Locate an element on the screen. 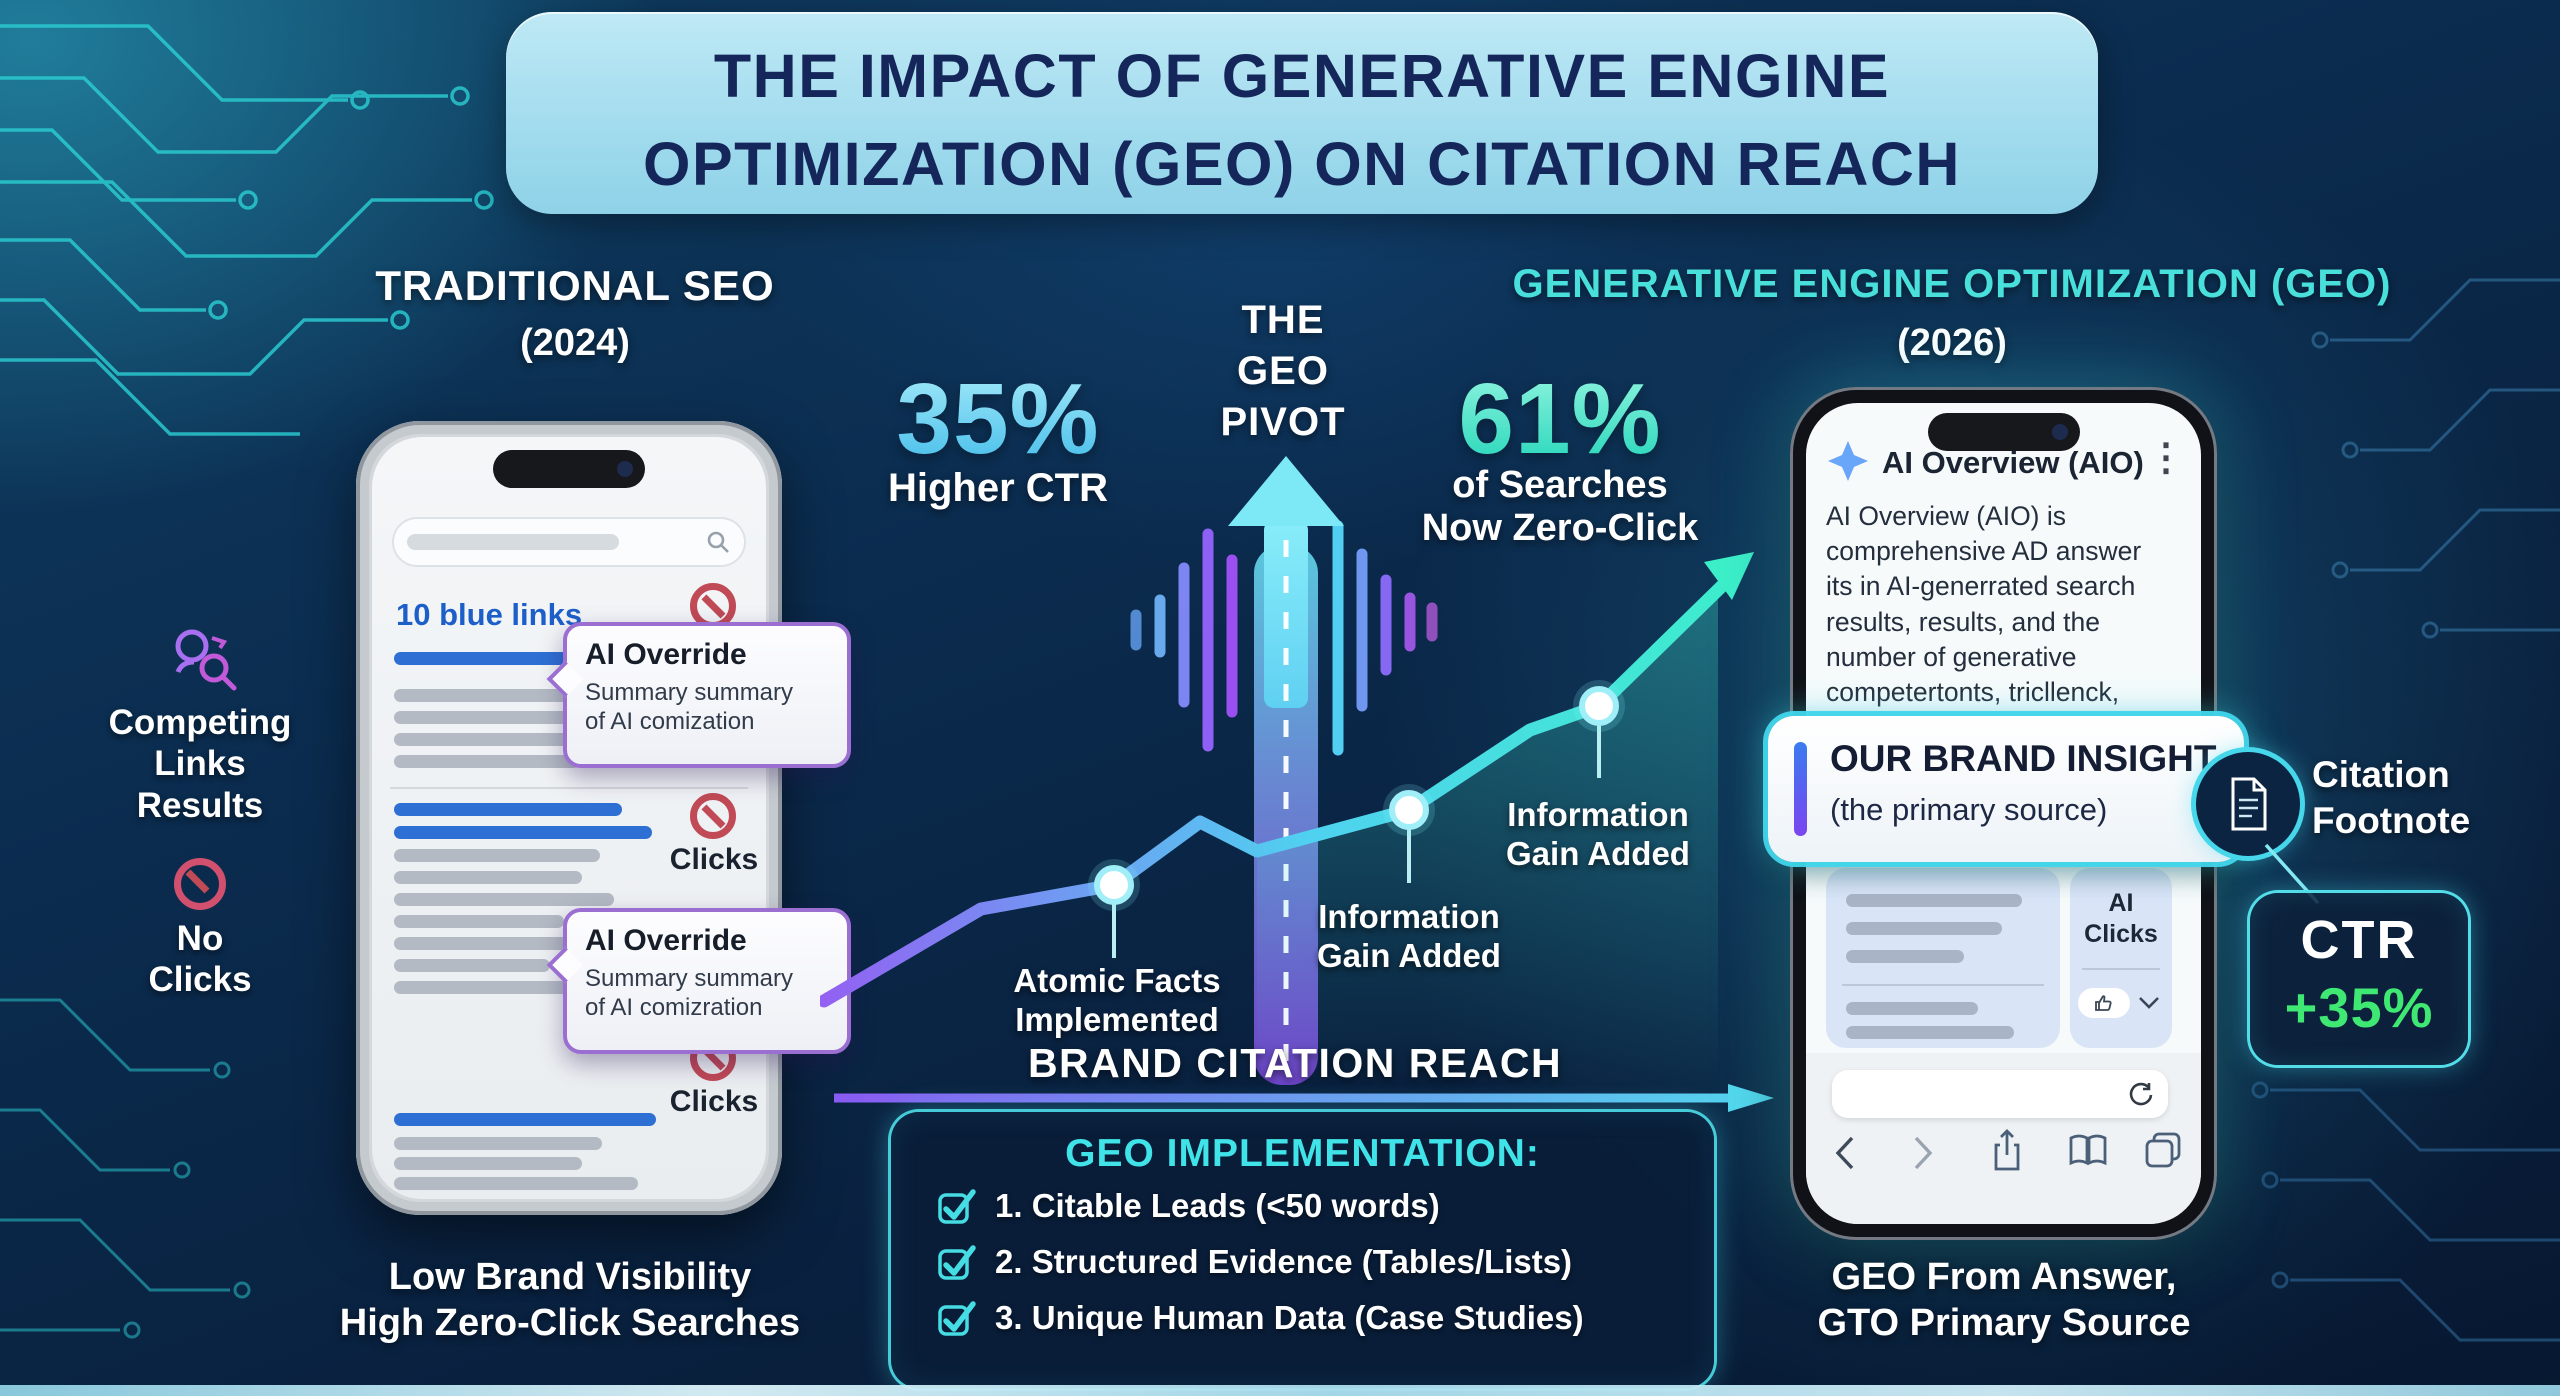 The height and width of the screenshot is (1396, 2560). blue-links-header: 10 blue links is located at coordinates (489, 614).